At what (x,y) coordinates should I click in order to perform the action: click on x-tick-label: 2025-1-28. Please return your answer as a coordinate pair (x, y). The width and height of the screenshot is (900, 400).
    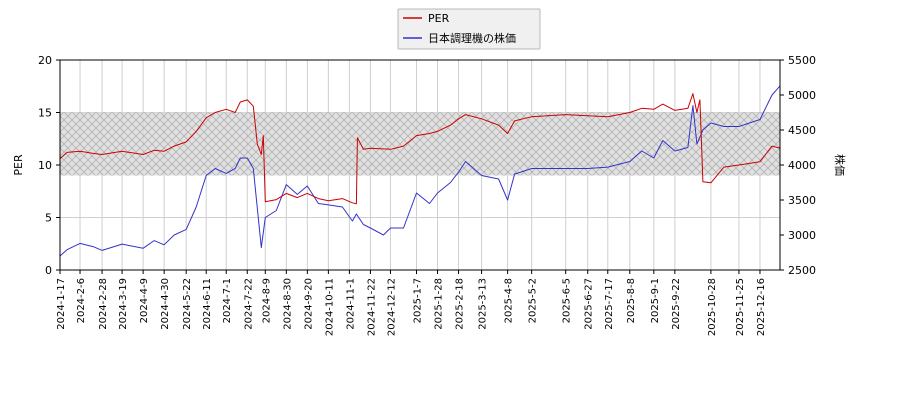
    Looking at the image, I should click on (439, 304).